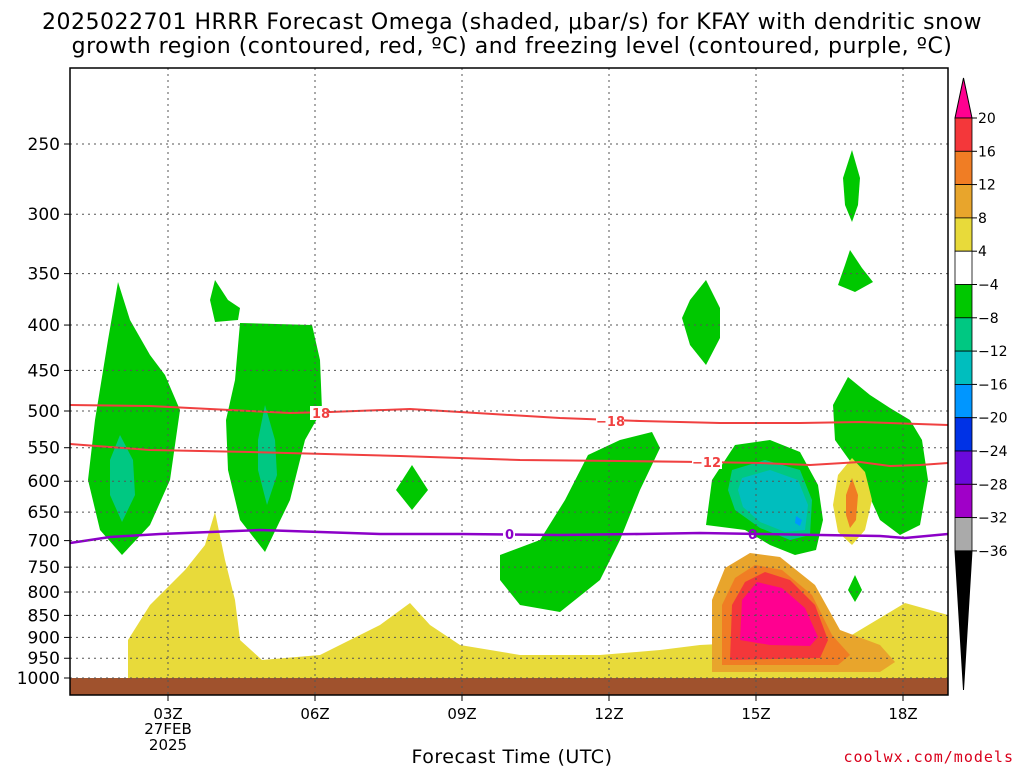  I want to click on contour-label-0-a: 0, so click(509, 535).